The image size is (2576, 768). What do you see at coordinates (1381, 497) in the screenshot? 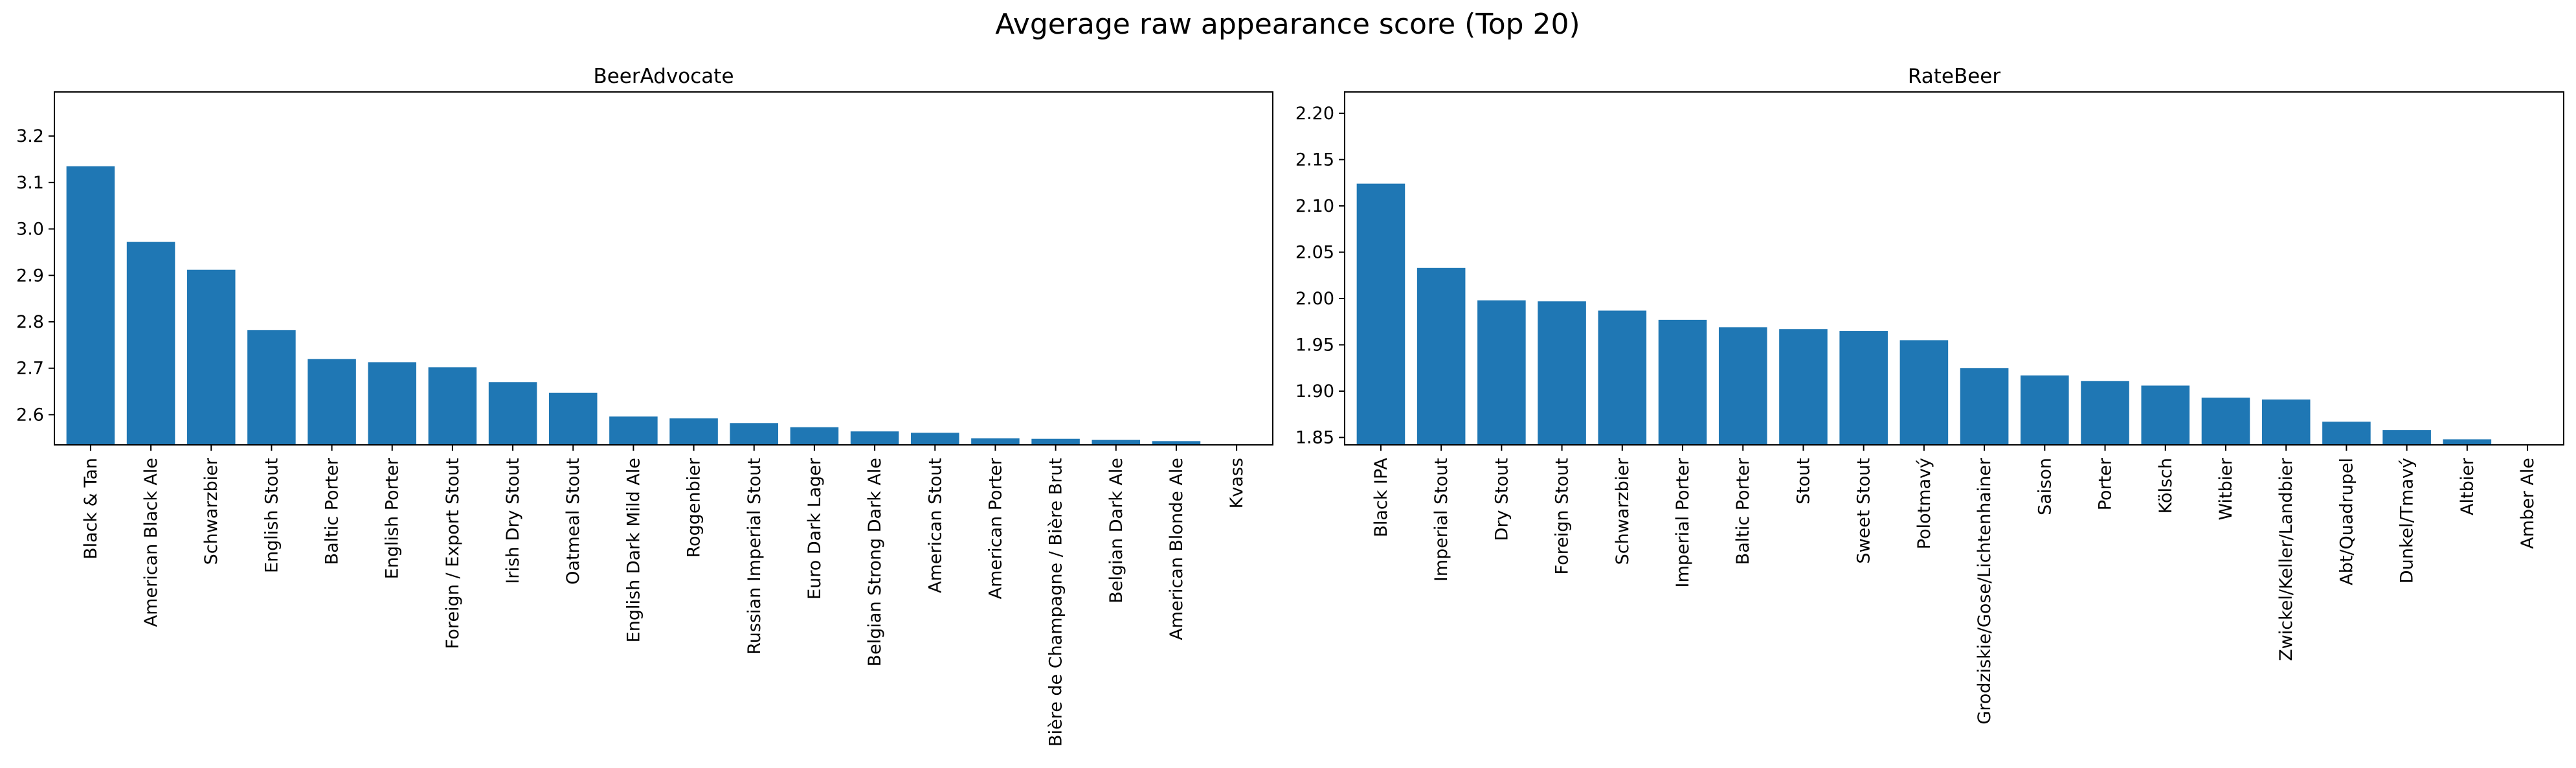
I see `ratebeer-x-tick-label: Black IPA` at bounding box center [1381, 497].